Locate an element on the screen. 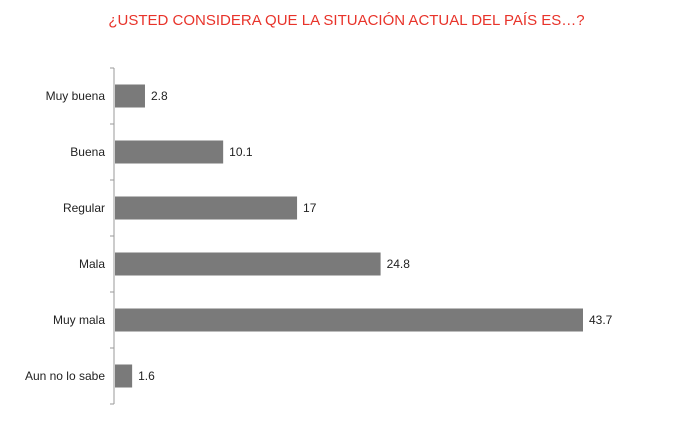 The width and height of the screenshot is (693, 423). value-label: 2.8 is located at coordinates (159, 96).